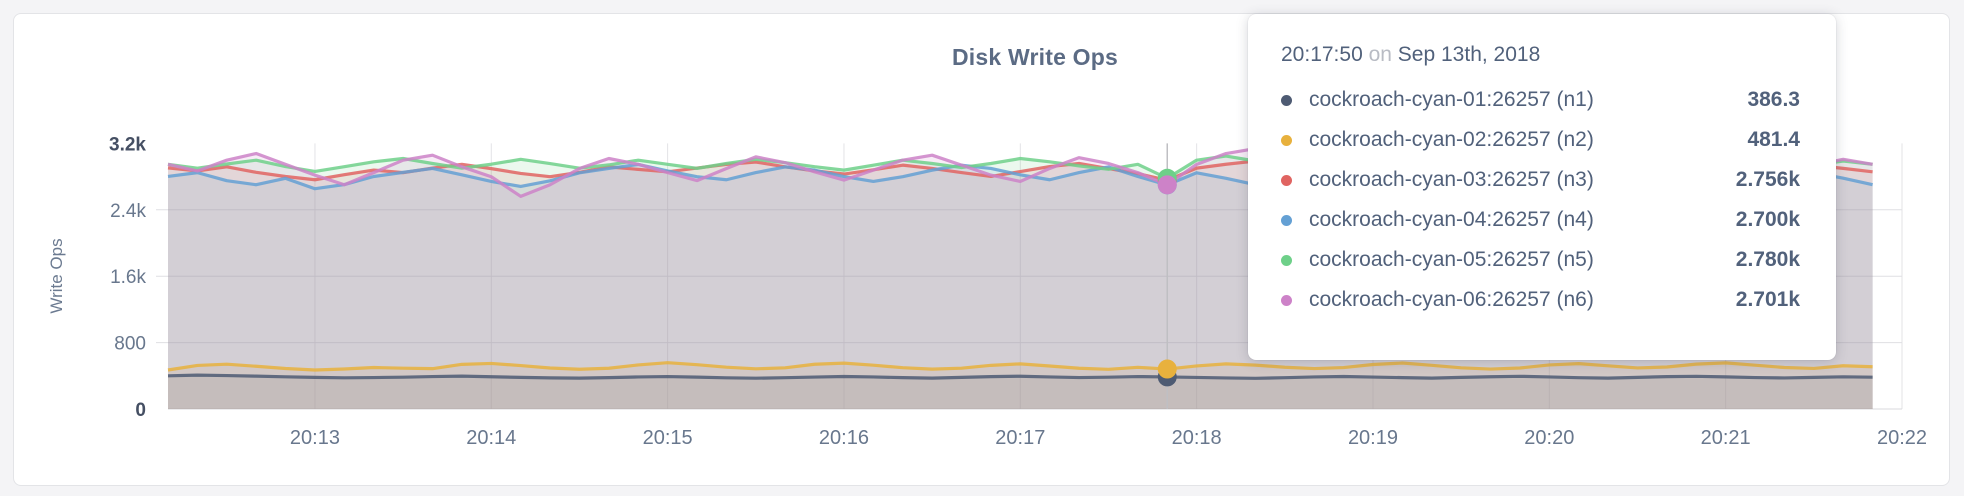 The width and height of the screenshot is (1964, 496). What do you see at coordinates (1322, 54) in the screenshot?
I see `tooltip-time: 20:17:50` at bounding box center [1322, 54].